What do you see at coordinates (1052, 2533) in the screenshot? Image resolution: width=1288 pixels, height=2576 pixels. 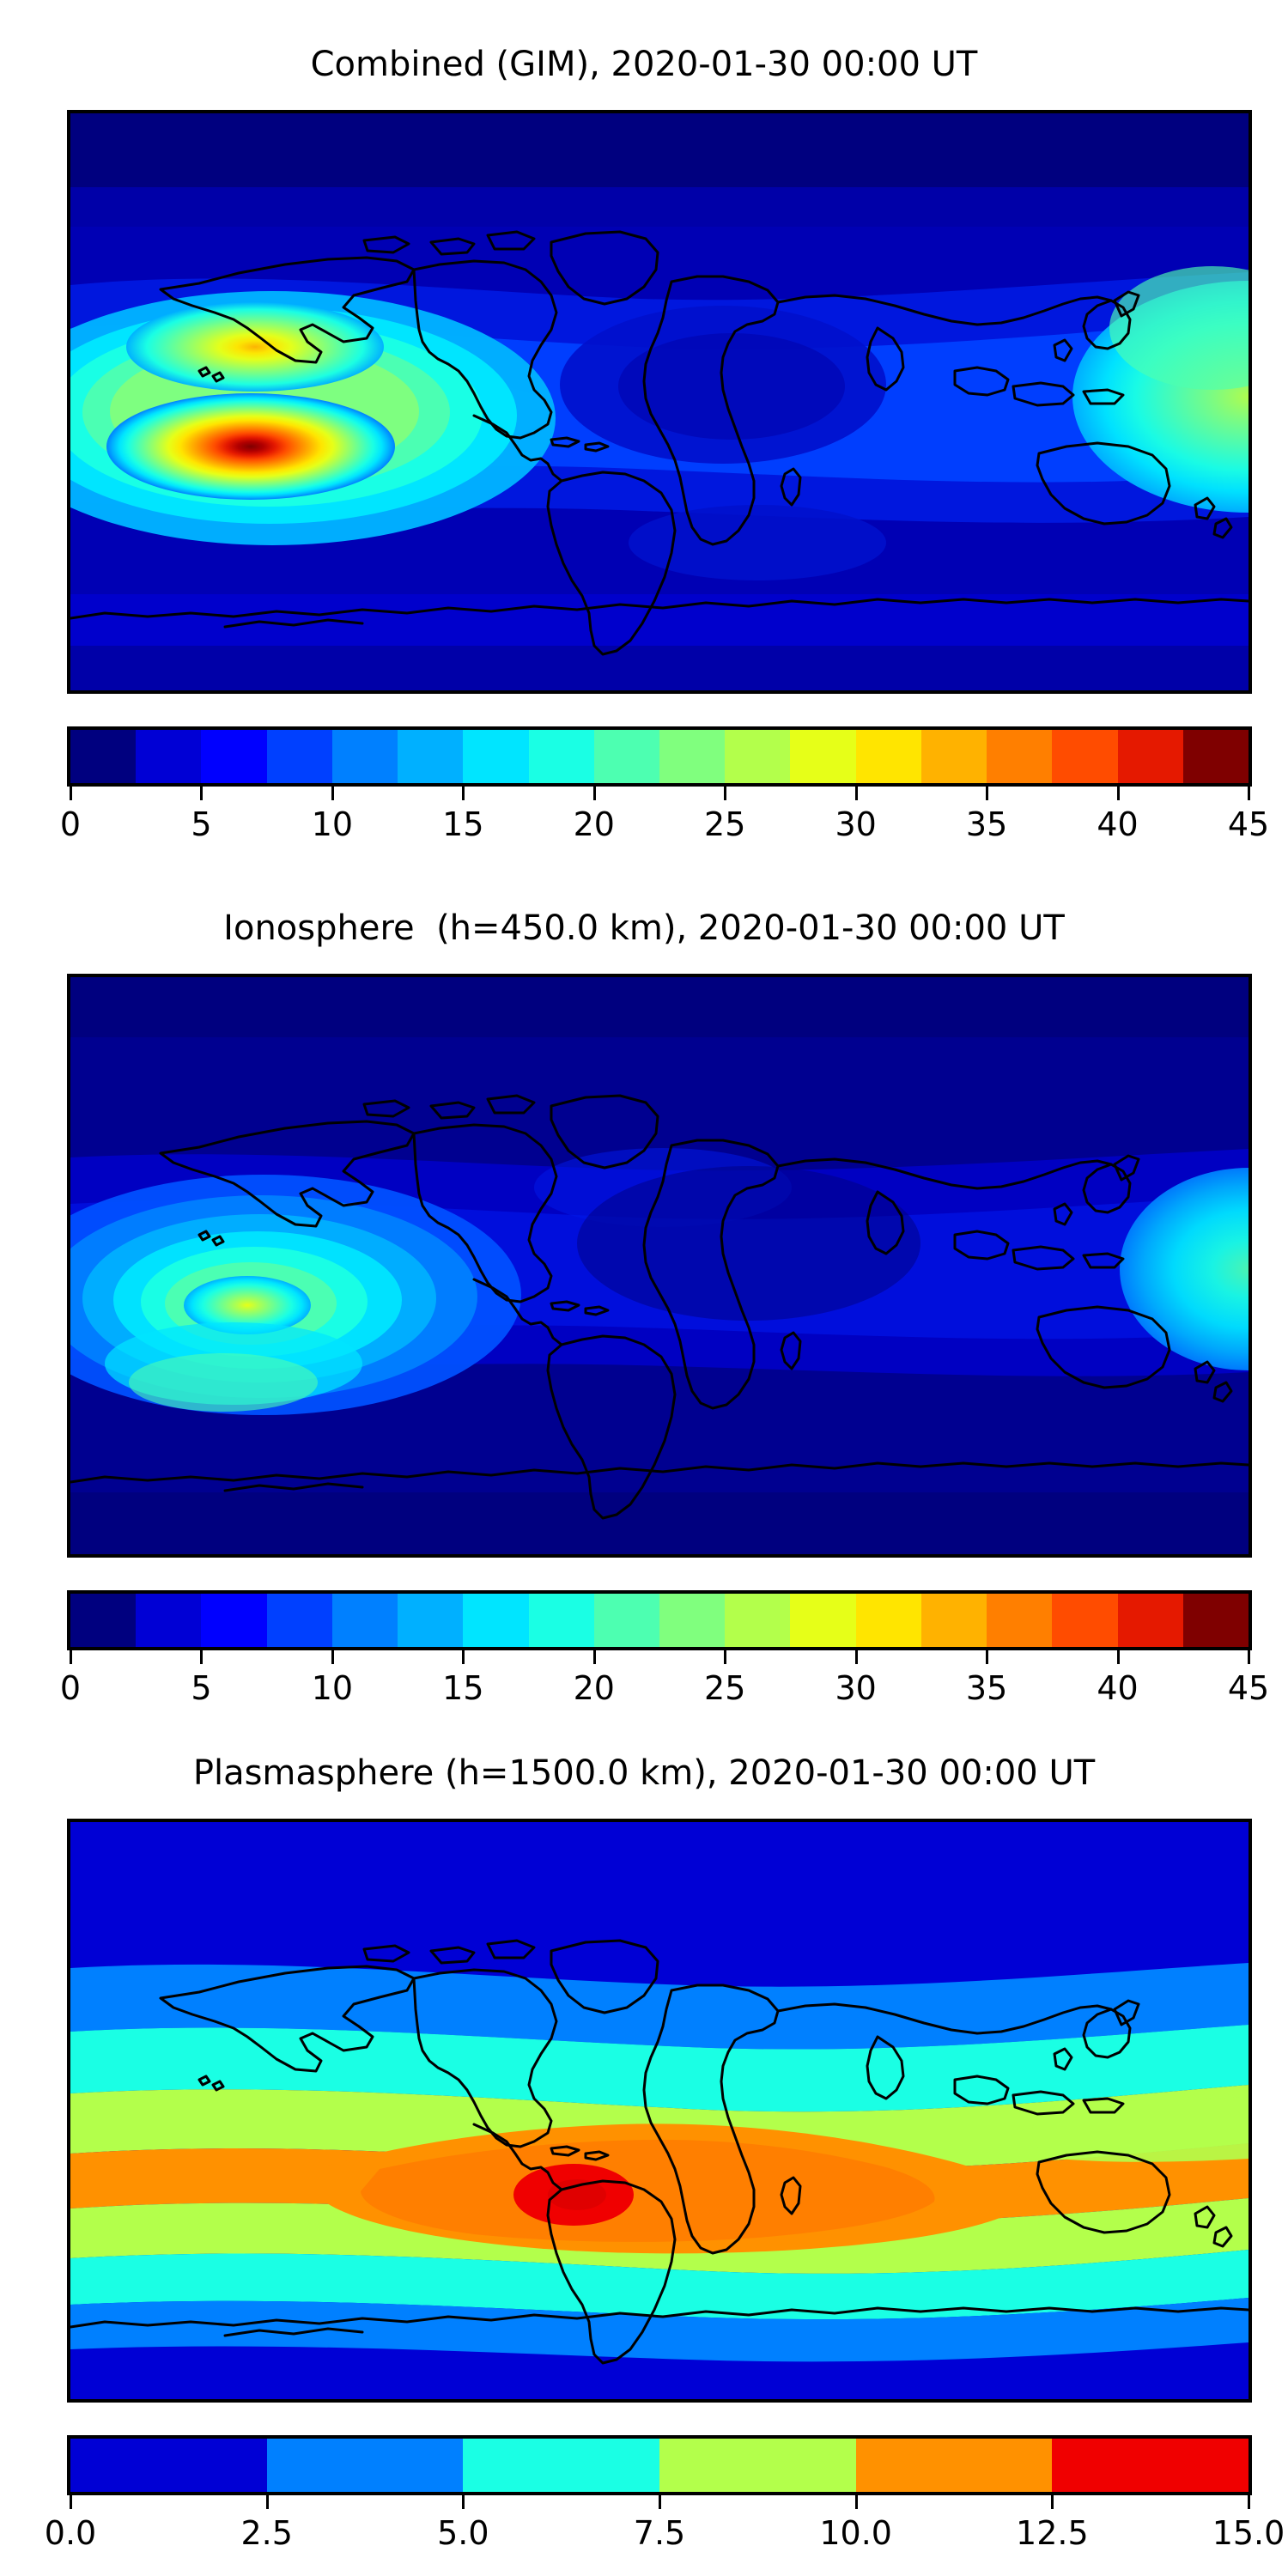 I see `colorbar-tick-label-5: 12.5` at bounding box center [1052, 2533].